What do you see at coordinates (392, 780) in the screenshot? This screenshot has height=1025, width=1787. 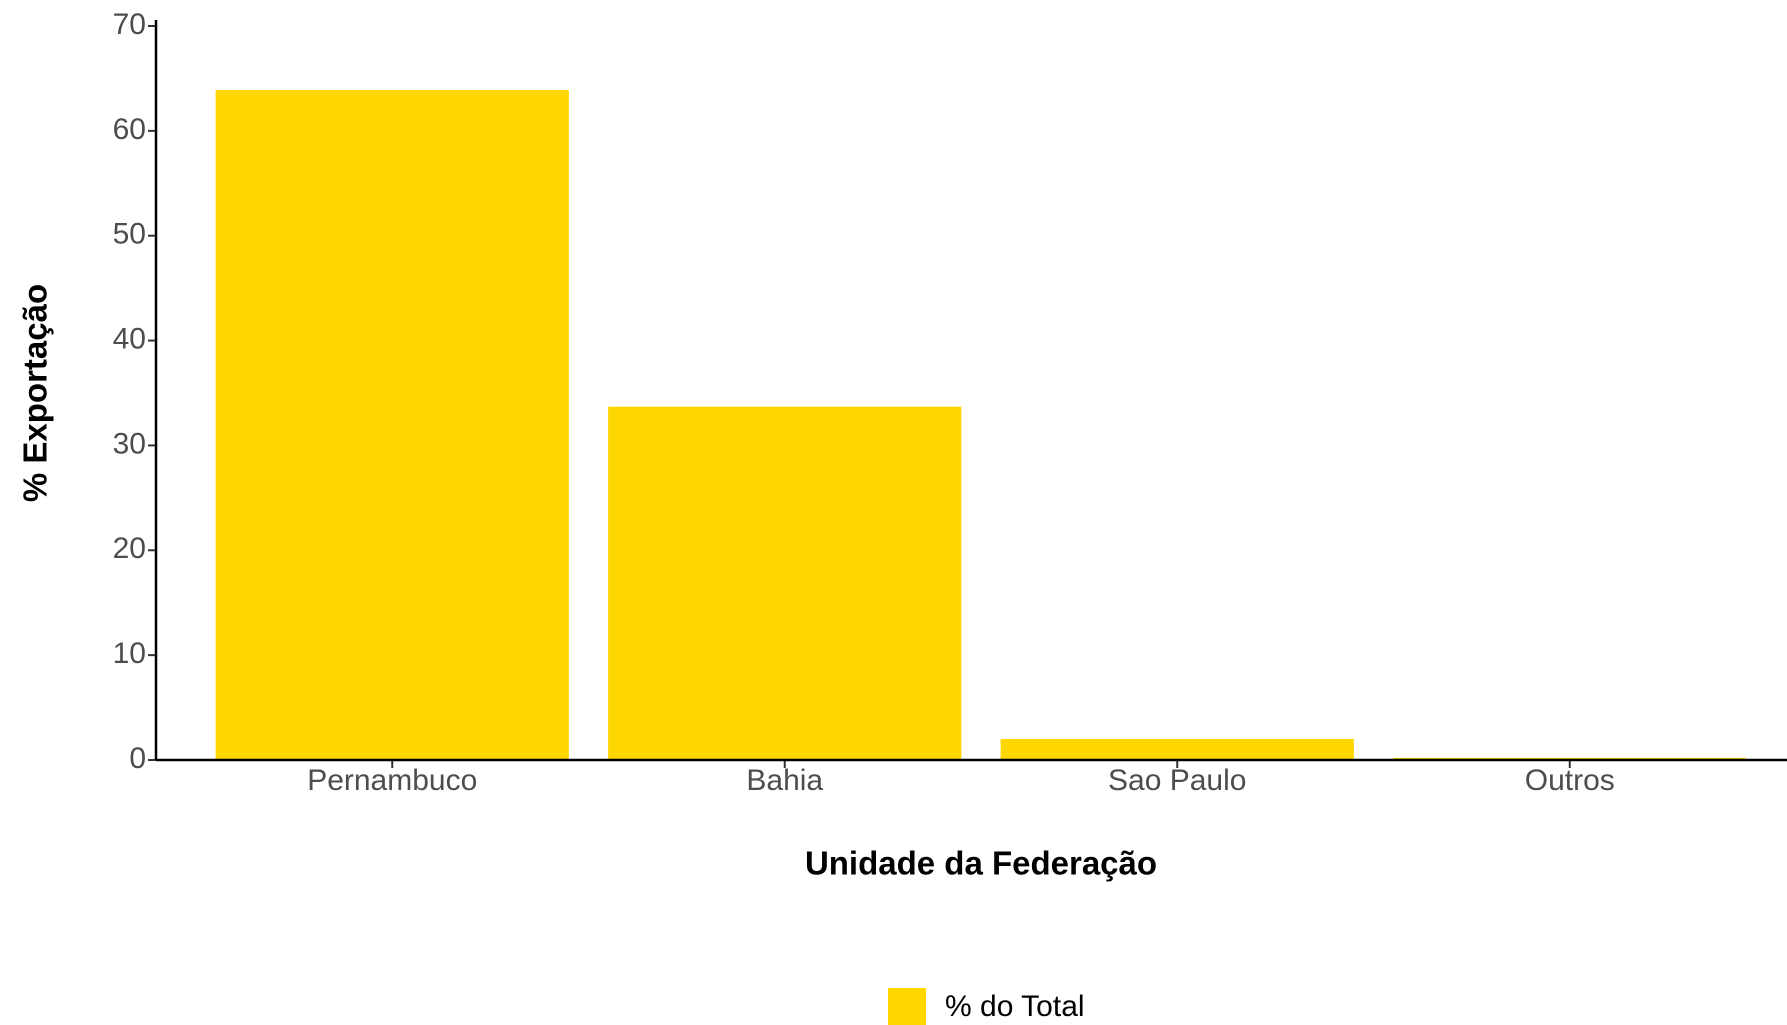 I see `x-tick-label: Pernambuco` at bounding box center [392, 780].